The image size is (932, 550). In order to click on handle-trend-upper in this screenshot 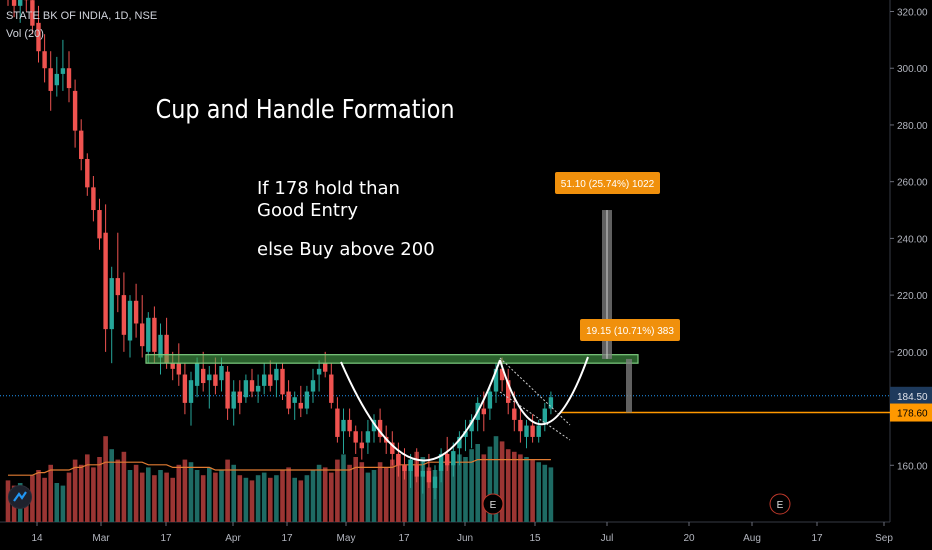, I will do `click(535, 391)`.